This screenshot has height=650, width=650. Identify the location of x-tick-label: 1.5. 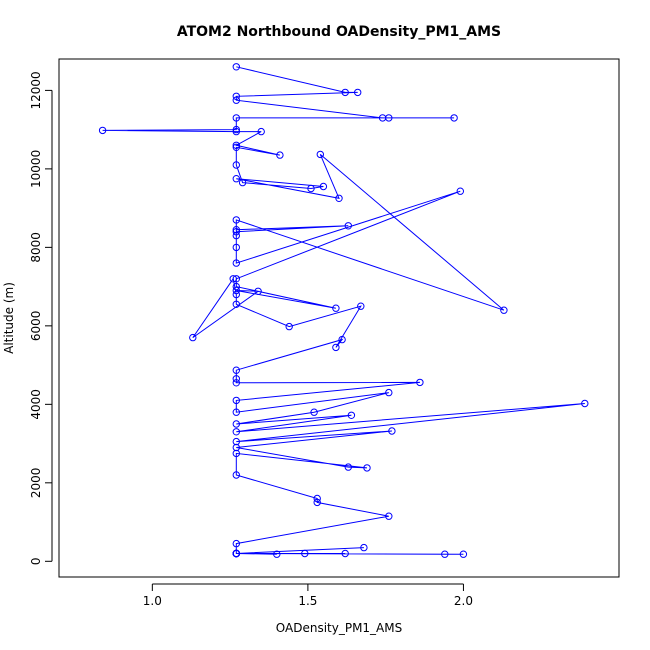
(307, 601).